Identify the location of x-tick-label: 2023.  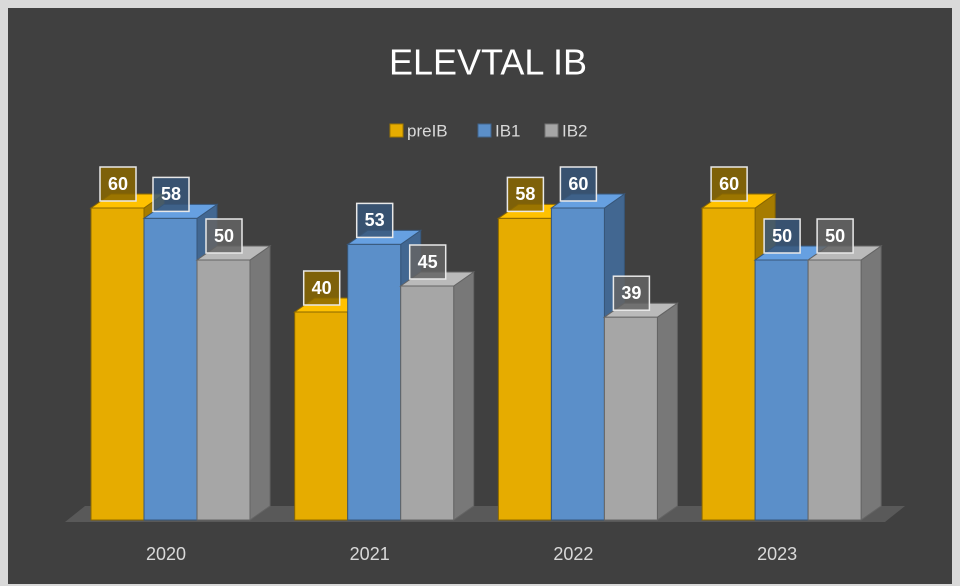
(777, 554).